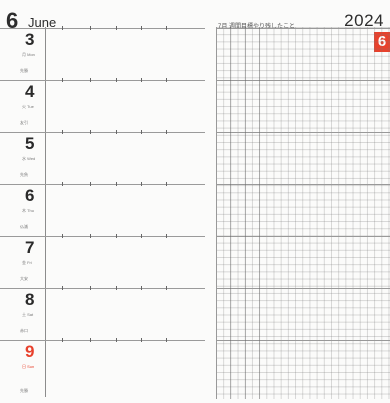  I want to click on time-spine, so click(45, 212).